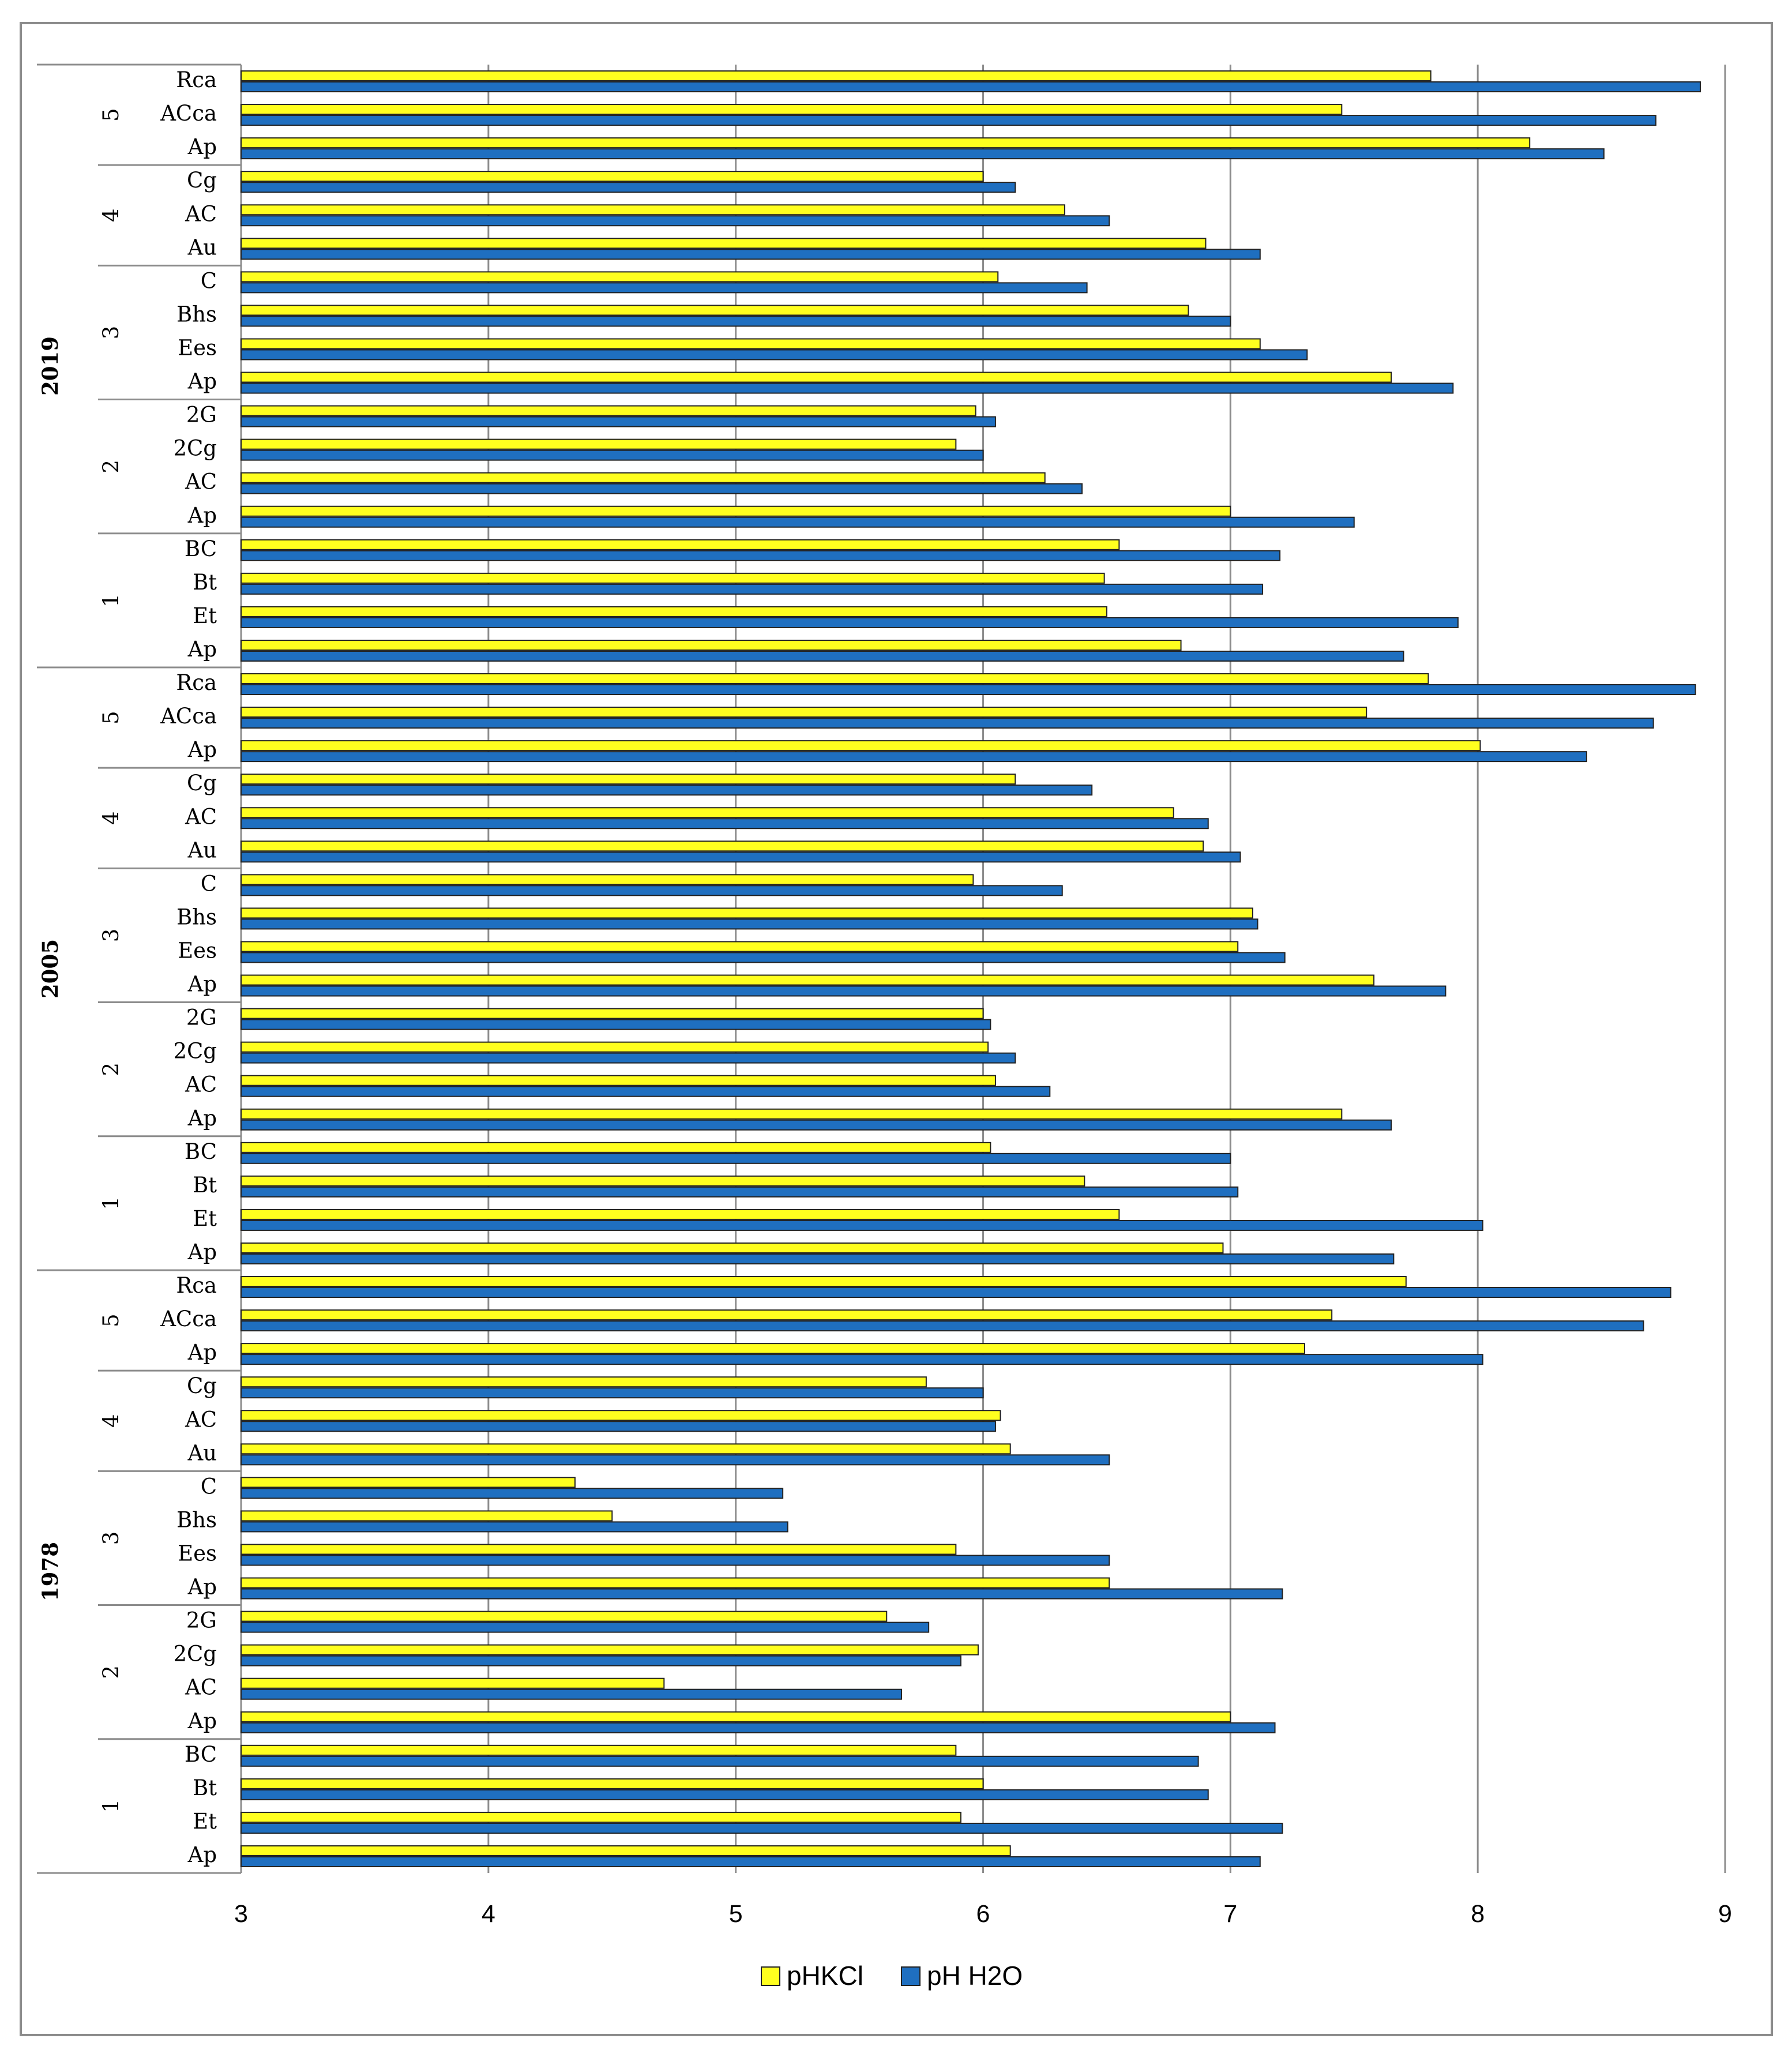  What do you see at coordinates (202, 1352) in the screenshot?
I see `horizon-label-1978-p5-ap: Ap` at bounding box center [202, 1352].